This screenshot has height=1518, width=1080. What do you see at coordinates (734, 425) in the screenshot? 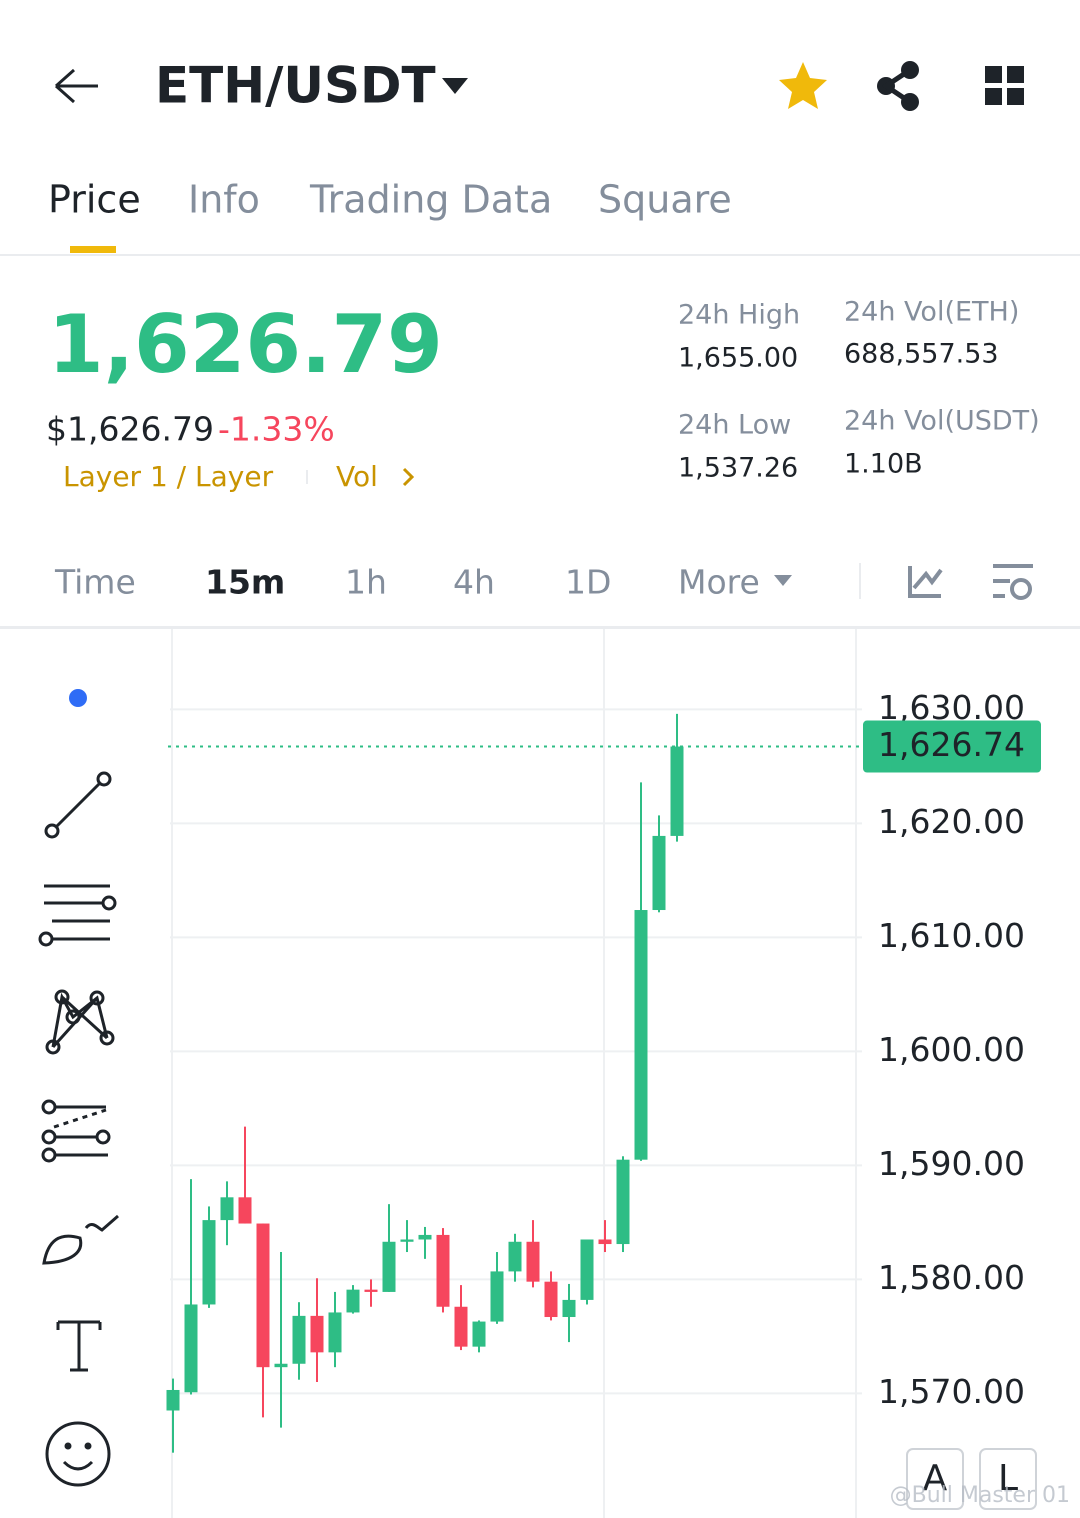
I see `stat-label: 24h Low` at bounding box center [734, 425].